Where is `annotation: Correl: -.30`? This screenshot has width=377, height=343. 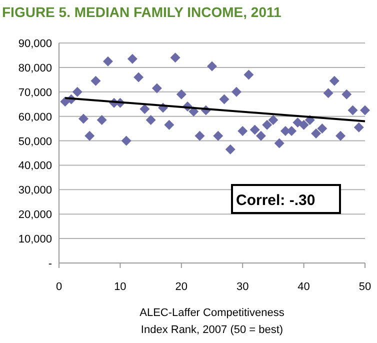
annotation: Correl: -.30 is located at coordinates (276, 200).